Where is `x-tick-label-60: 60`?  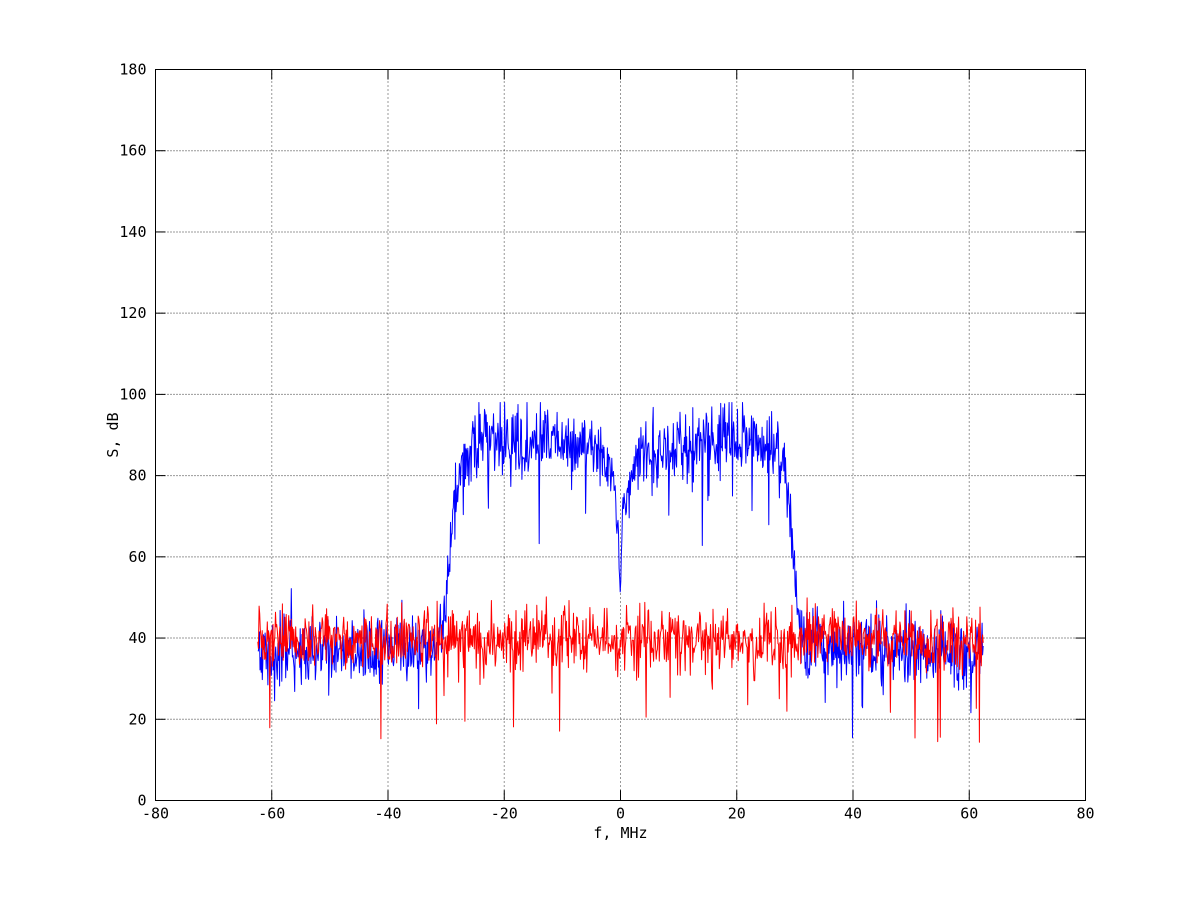
x-tick-label-60: 60 is located at coordinates (969, 814).